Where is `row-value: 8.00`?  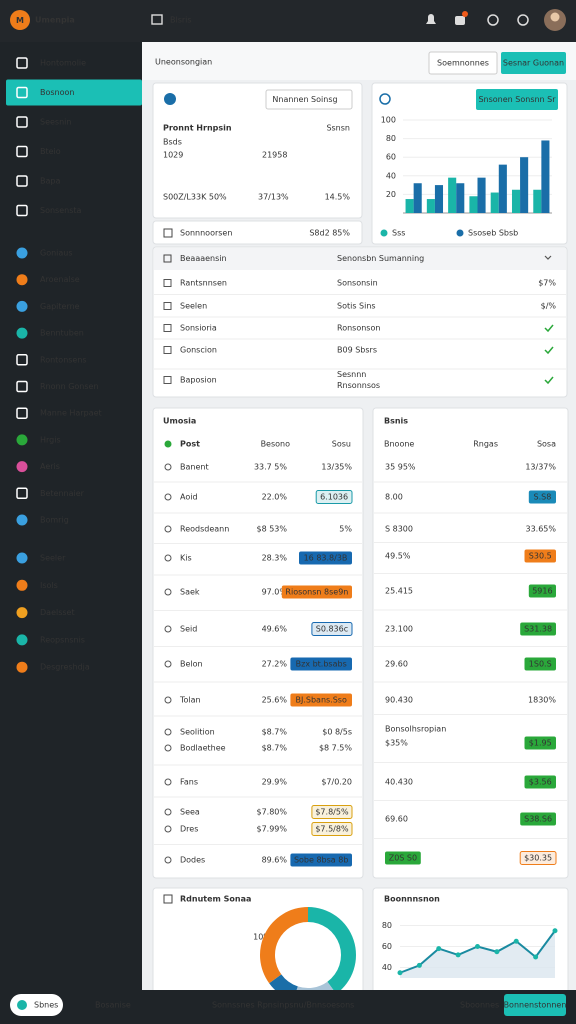 row-value: 8.00 is located at coordinates (394, 497).